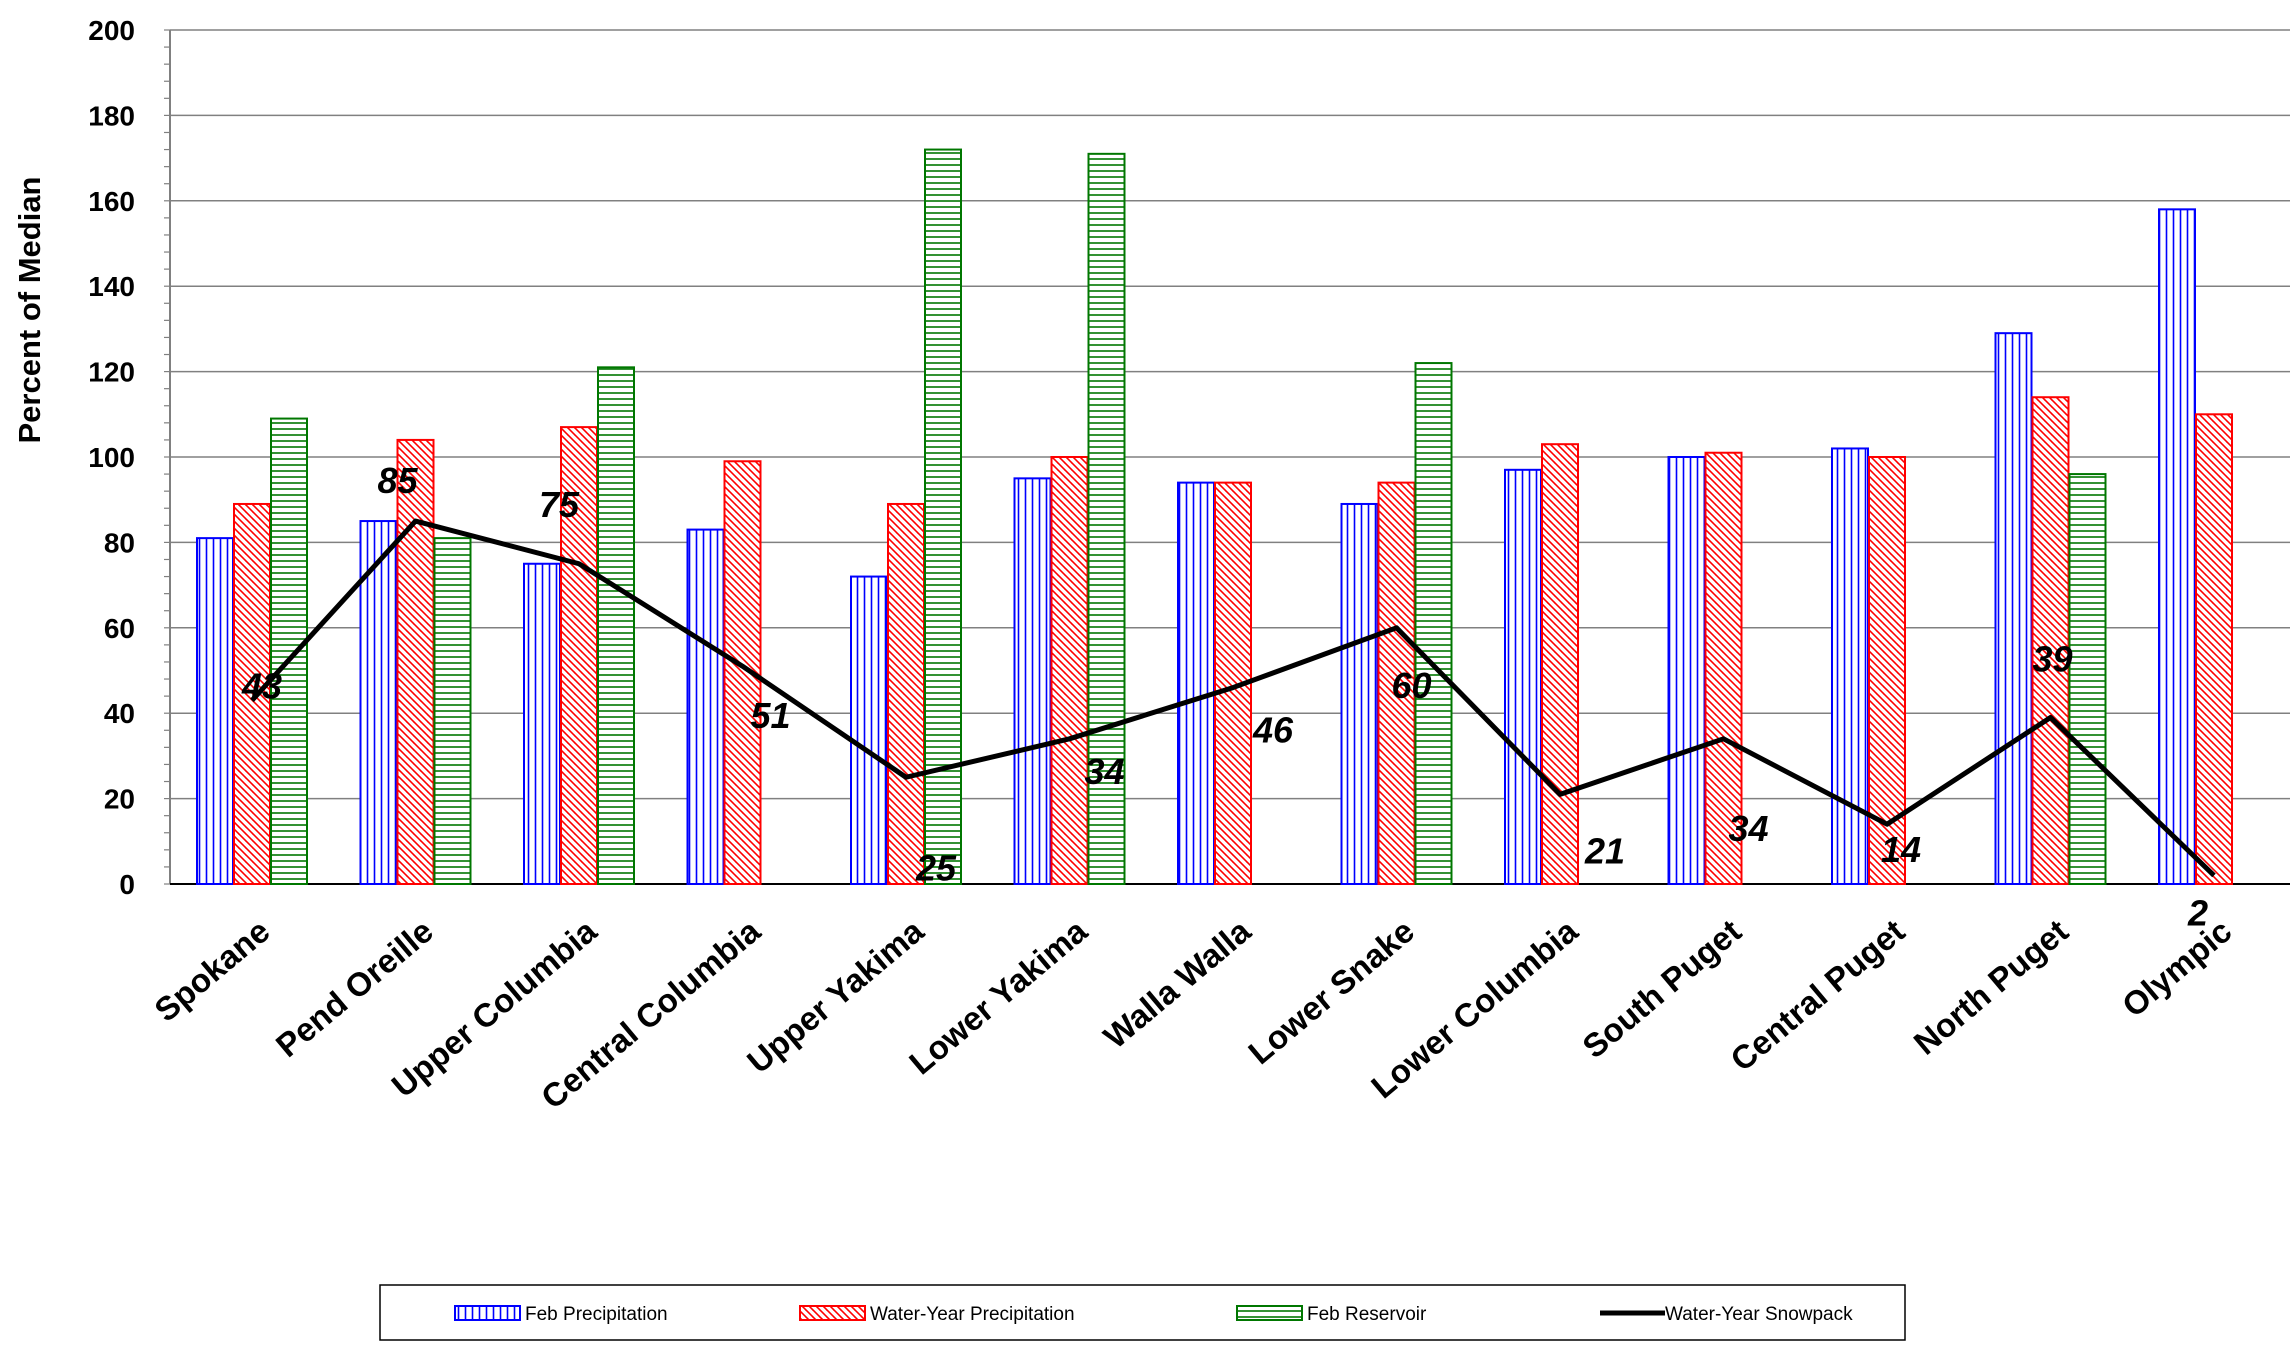 The width and height of the screenshot is (2290, 1350). What do you see at coordinates (998, 997) in the screenshot?
I see `x-tick-label: Lower Yakima` at bounding box center [998, 997].